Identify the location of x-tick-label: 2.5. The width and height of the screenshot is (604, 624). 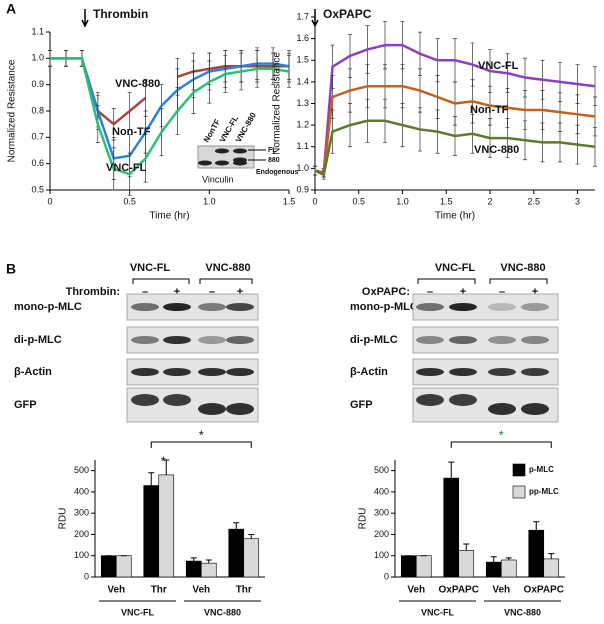
(533, 201).